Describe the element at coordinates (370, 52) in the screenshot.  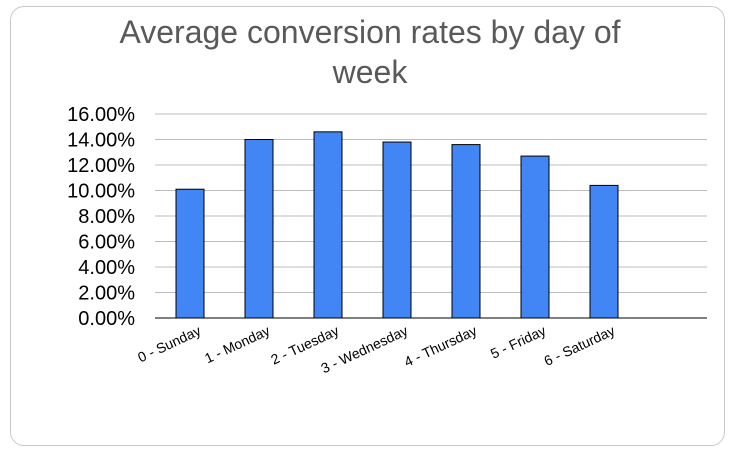
I see `chart-title: Average conversion rates by day of week` at that location.